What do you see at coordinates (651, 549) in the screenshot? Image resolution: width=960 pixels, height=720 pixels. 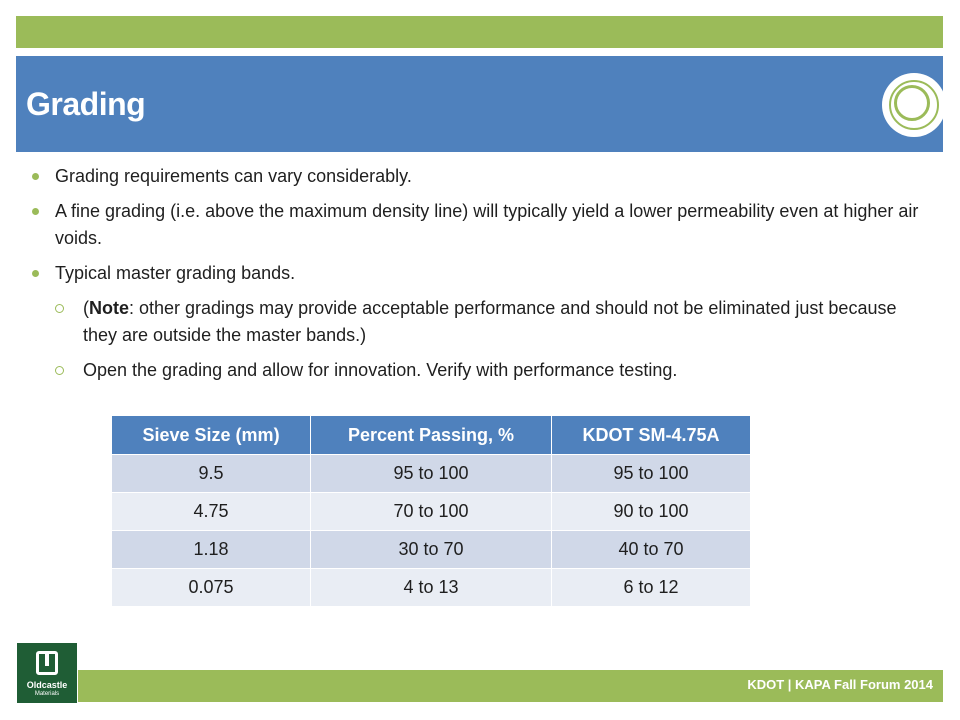 I see `table-cell: 40 to 70` at bounding box center [651, 549].